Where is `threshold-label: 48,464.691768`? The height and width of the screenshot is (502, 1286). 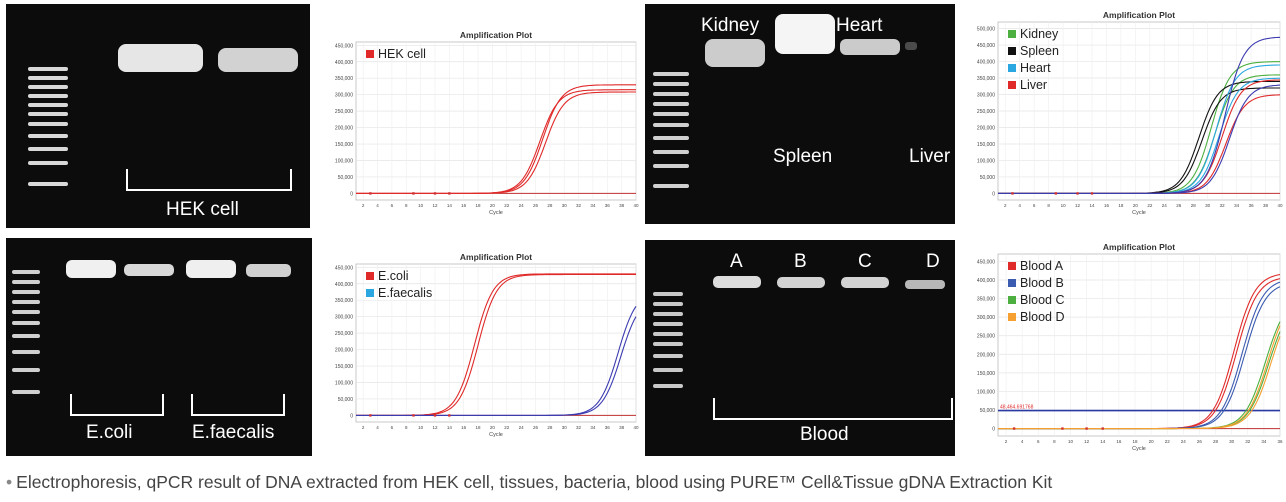
threshold-label: 48,464.691768 is located at coordinates (1017, 408).